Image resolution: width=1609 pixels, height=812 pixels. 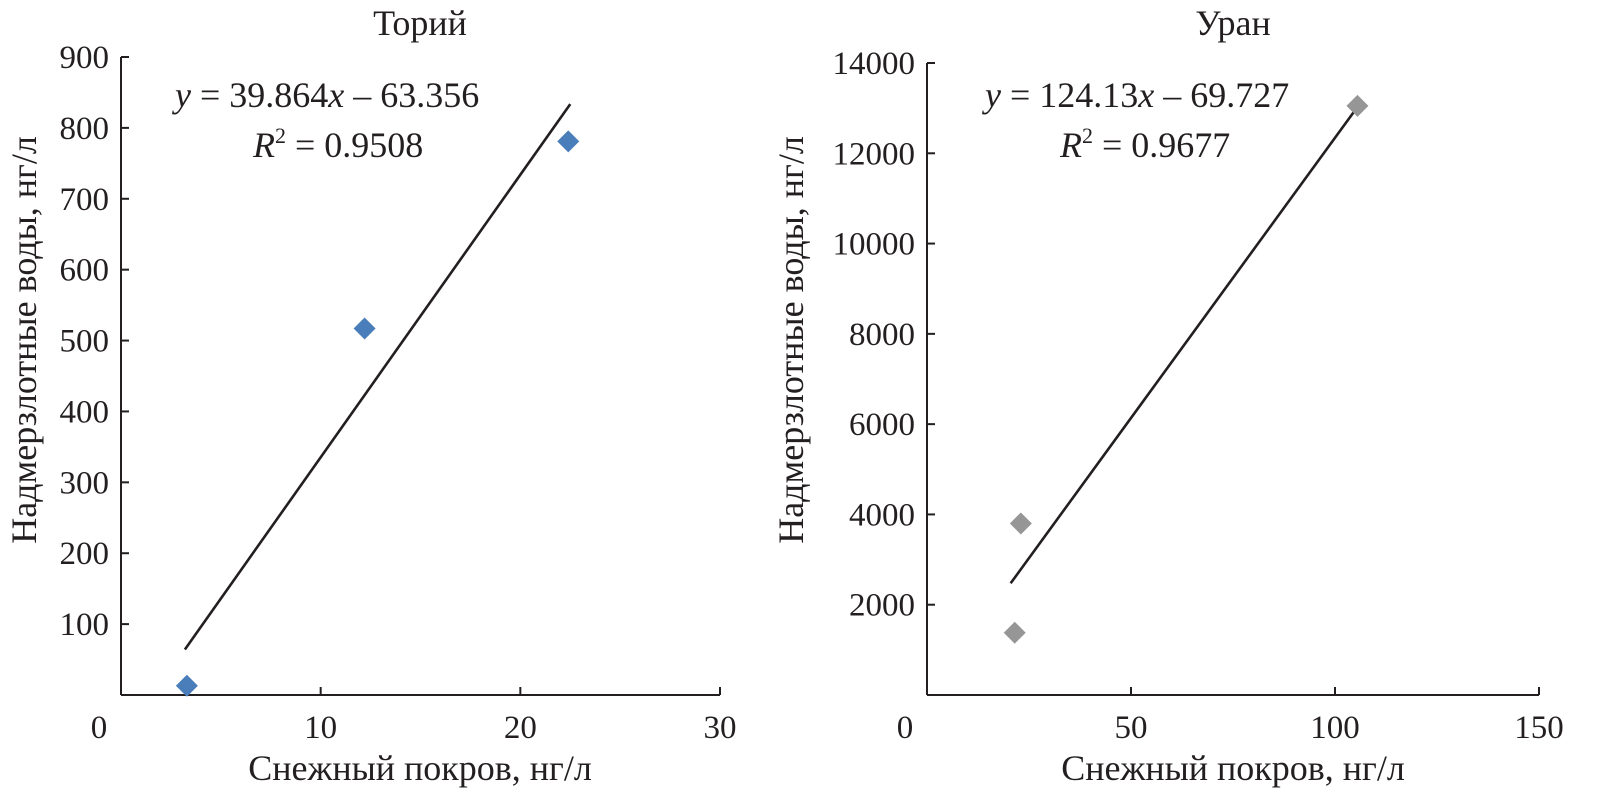 What do you see at coordinates (1131, 728) in the screenshot?
I see `x-tick-label: 50` at bounding box center [1131, 728].